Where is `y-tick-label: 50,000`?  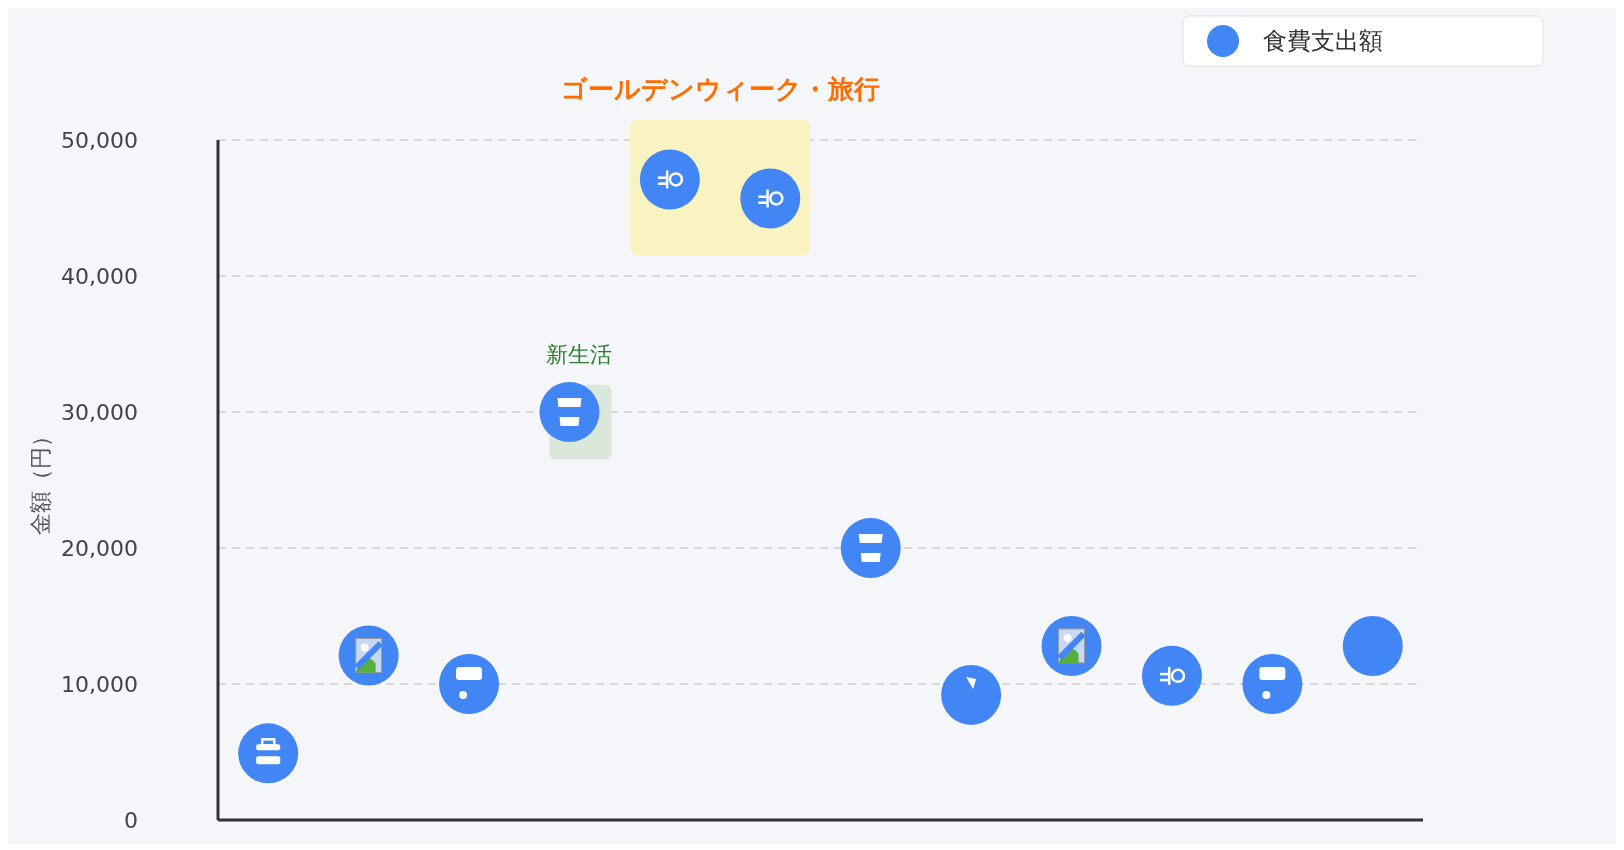 y-tick-label: 50,000 is located at coordinates (99, 140).